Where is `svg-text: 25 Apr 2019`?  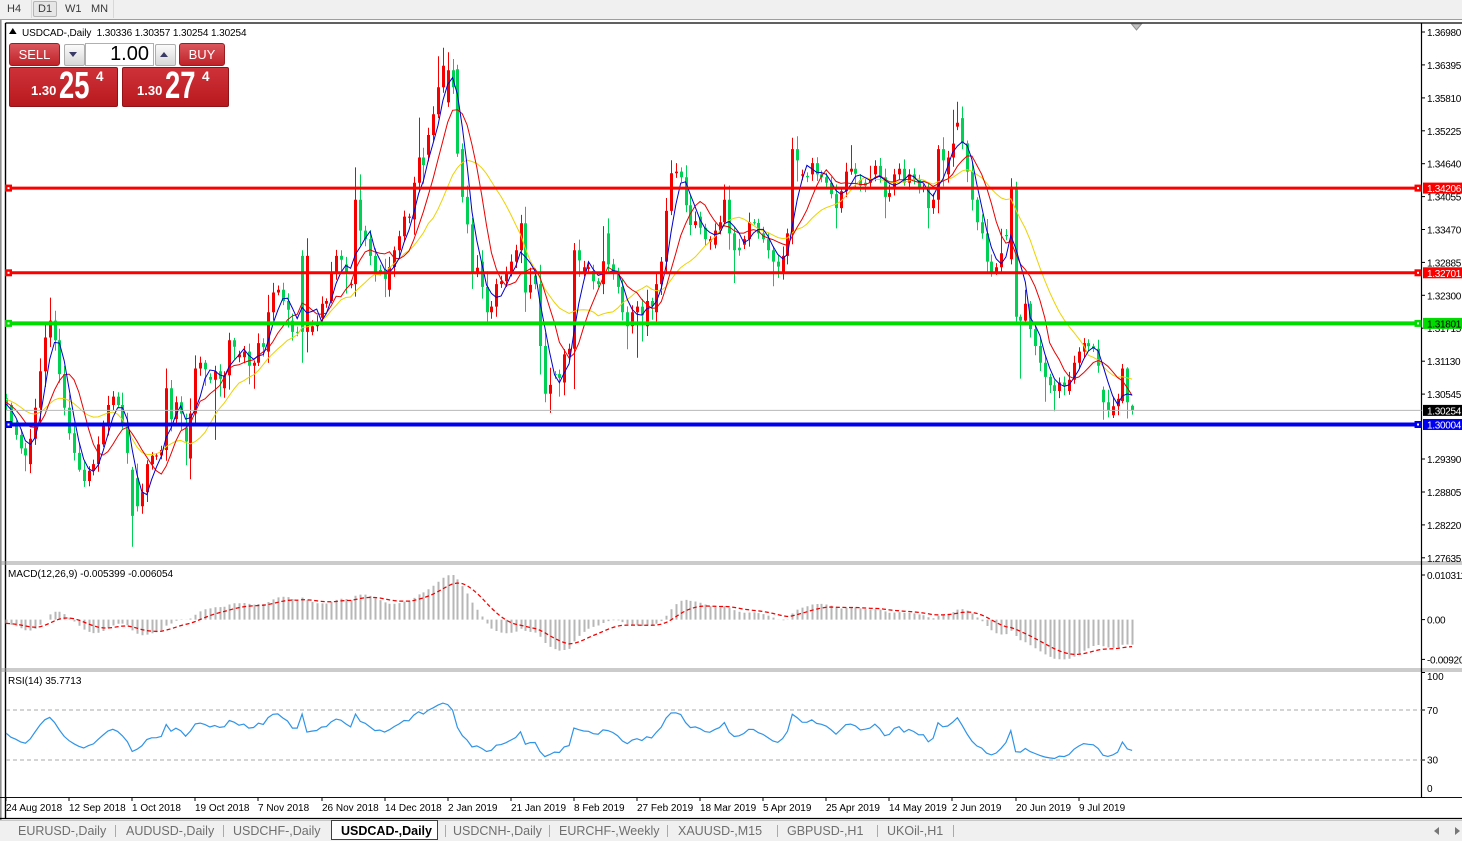 svg-text: 25 Apr 2019 is located at coordinates (853, 808).